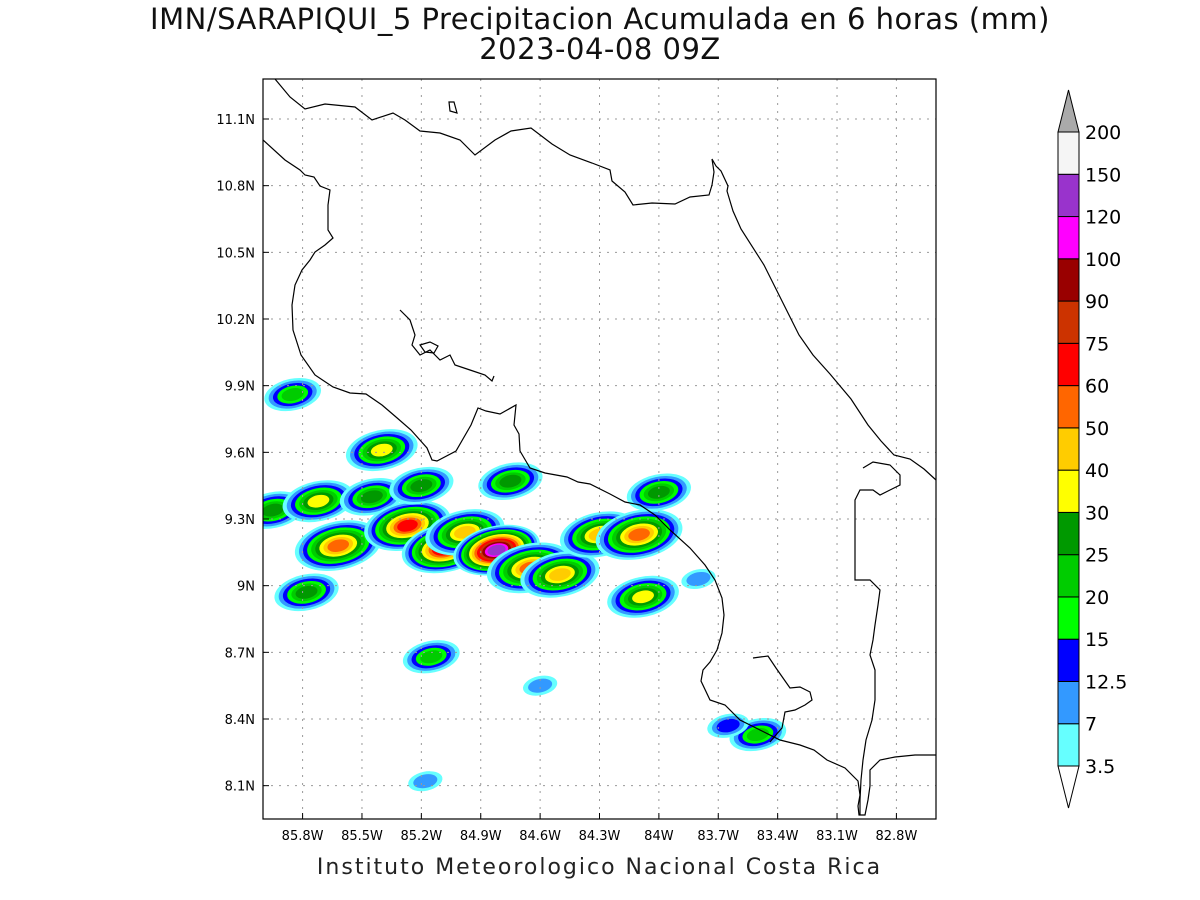 This screenshot has width=1200, height=900. I want to click on colorbar-label: 75, so click(1097, 344).